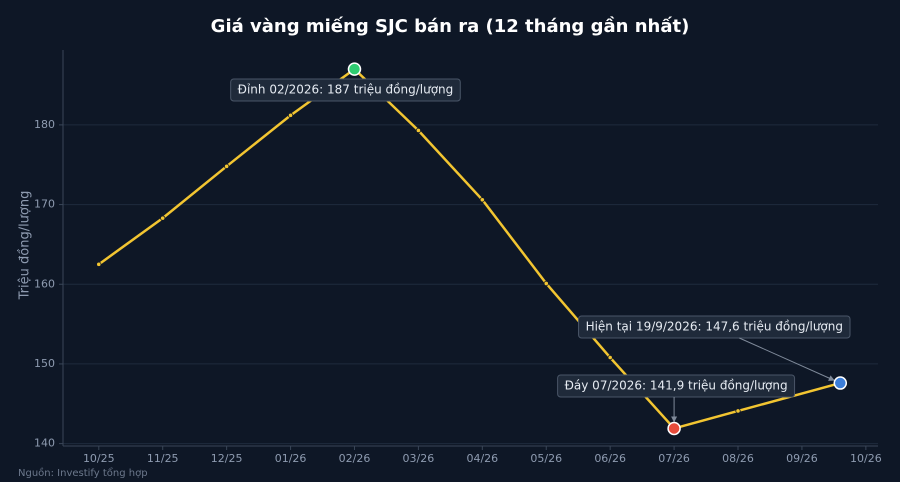 The width and height of the screenshot is (900, 482). What do you see at coordinates (787, 359) in the screenshot?
I see `annotation-arrow` at bounding box center [787, 359].